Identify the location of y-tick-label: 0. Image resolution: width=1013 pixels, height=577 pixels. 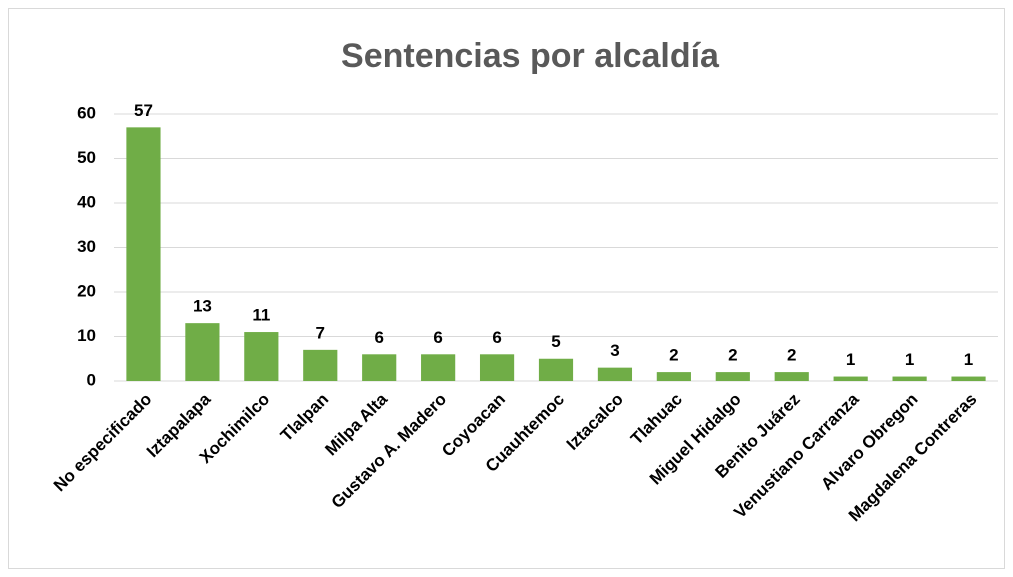
(91, 379).